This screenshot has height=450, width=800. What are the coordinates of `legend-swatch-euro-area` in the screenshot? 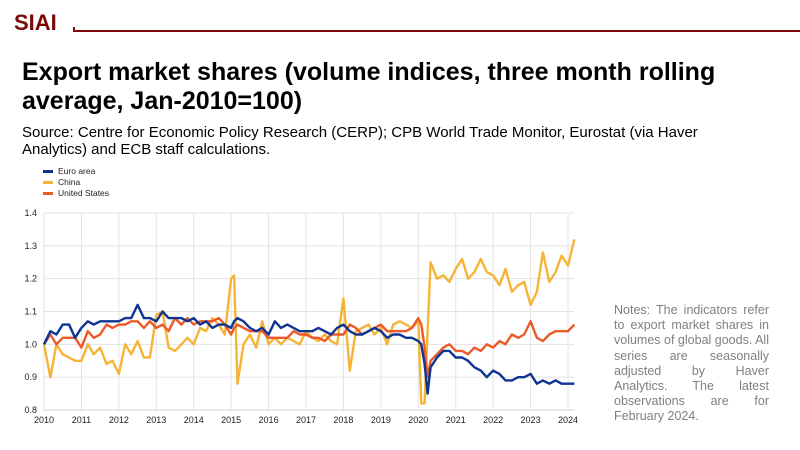 It's located at (48, 171).